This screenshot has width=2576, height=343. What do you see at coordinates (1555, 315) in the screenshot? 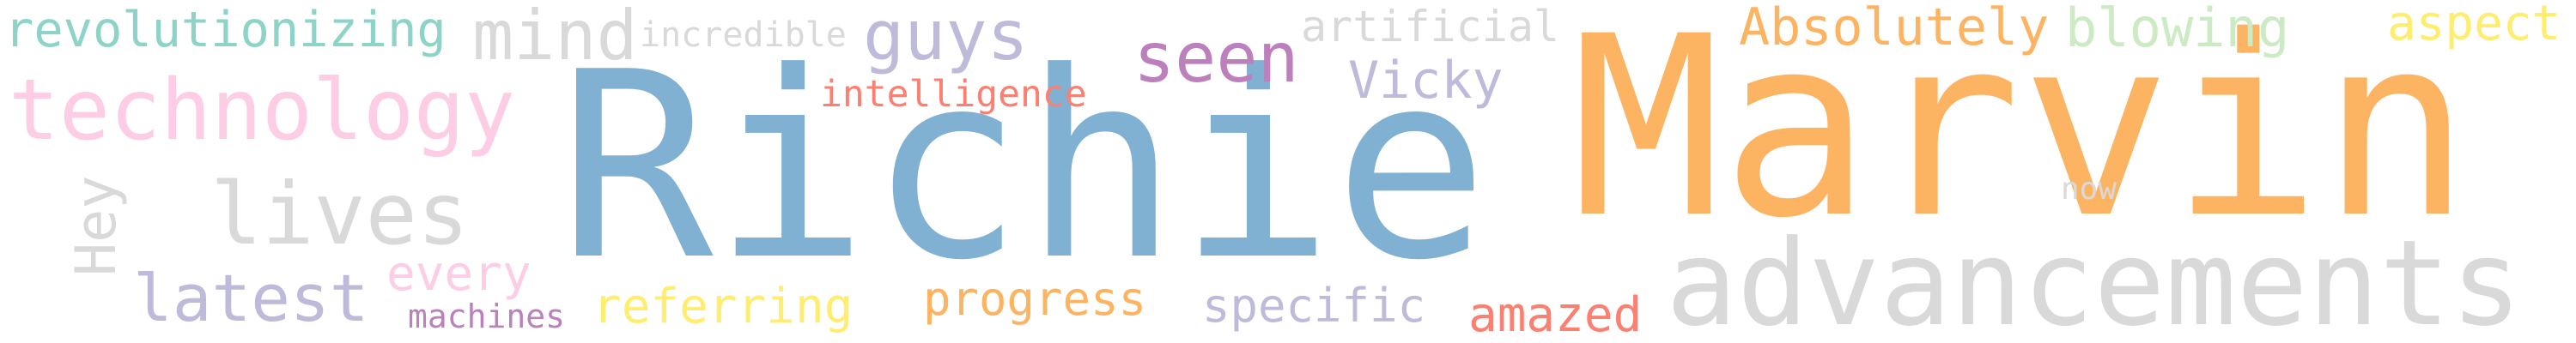
I see `word-amazed: amazed` at bounding box center [1555, 315].